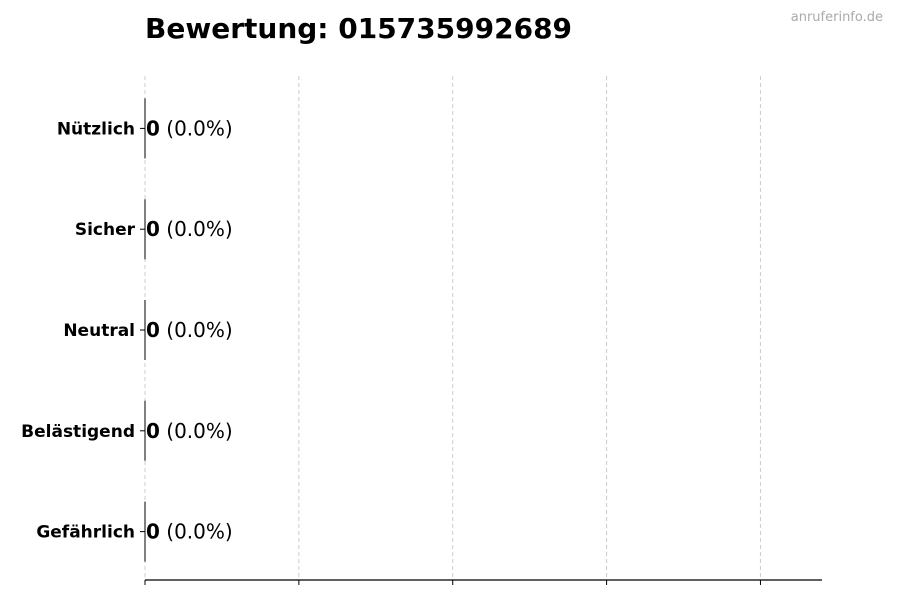 This screenshot has width=900, height=600. Describe the element at coordinates (359, 28) in the screenshot. I see `chart-title: Bewertung: 015735992689` at that location.